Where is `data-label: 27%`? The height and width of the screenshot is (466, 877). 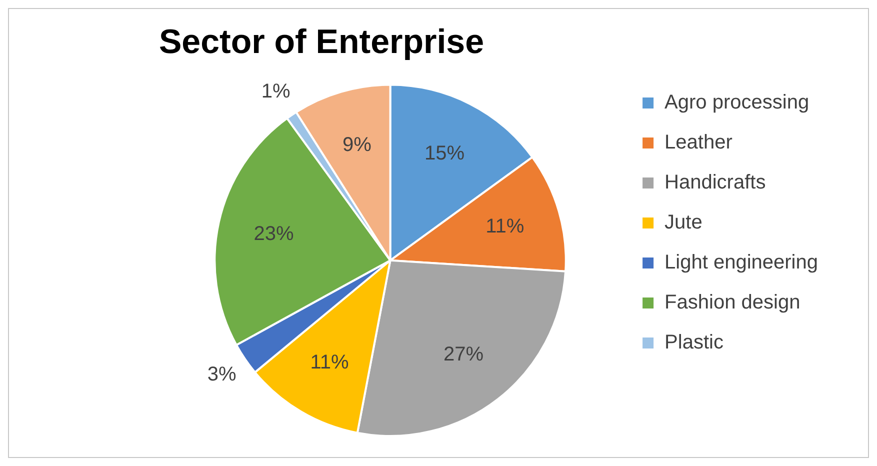
data-label: 27% is located at coordinates (463, 354).